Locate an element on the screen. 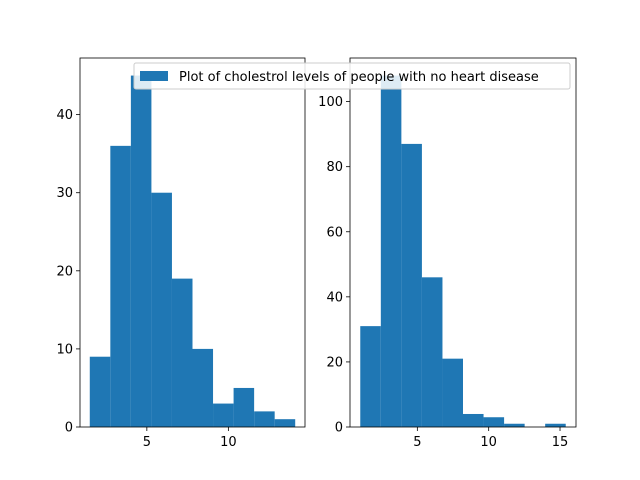 The height and width of the screenshot is (480, 640). right-histogram-y-tick-label: 40 is located at coordinates (334, 297).